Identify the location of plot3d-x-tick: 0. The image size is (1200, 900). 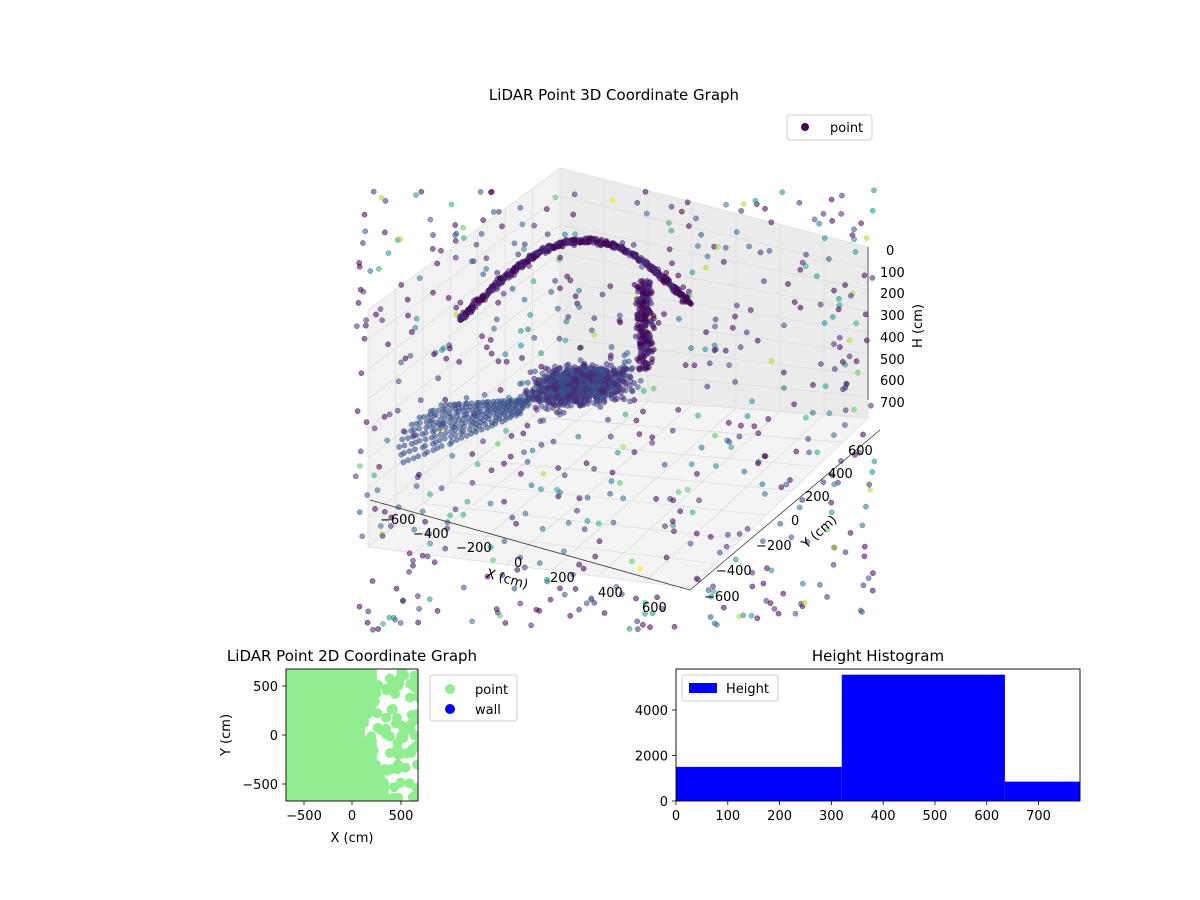
(518, 563).